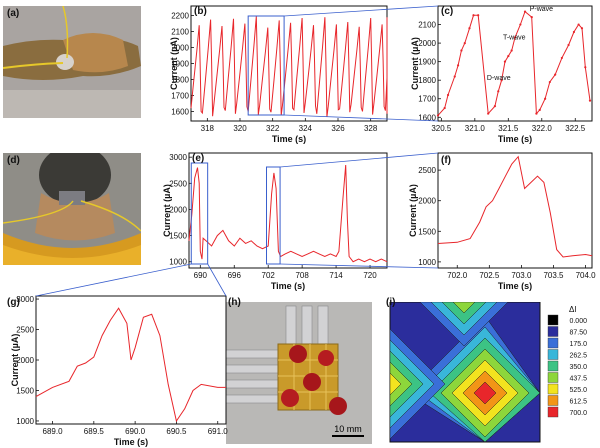 The height and width of the screenshot is (448, 600). I want to click on x-tick-label: 702.0, so click(457, 275).